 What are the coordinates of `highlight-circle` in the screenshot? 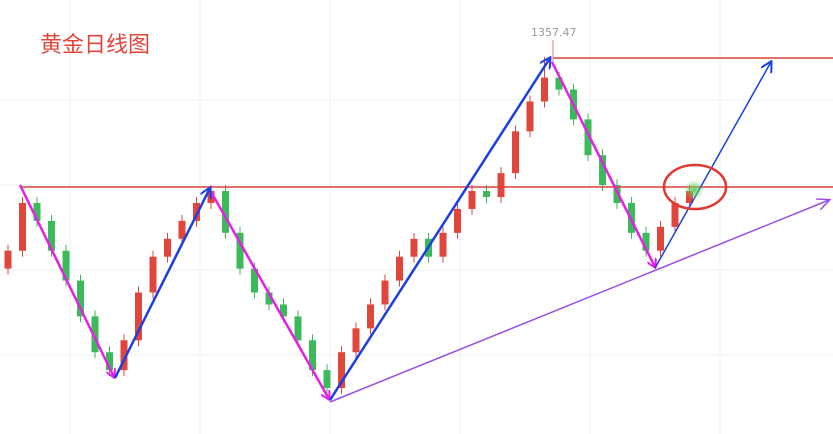 It's located at (695, 187).